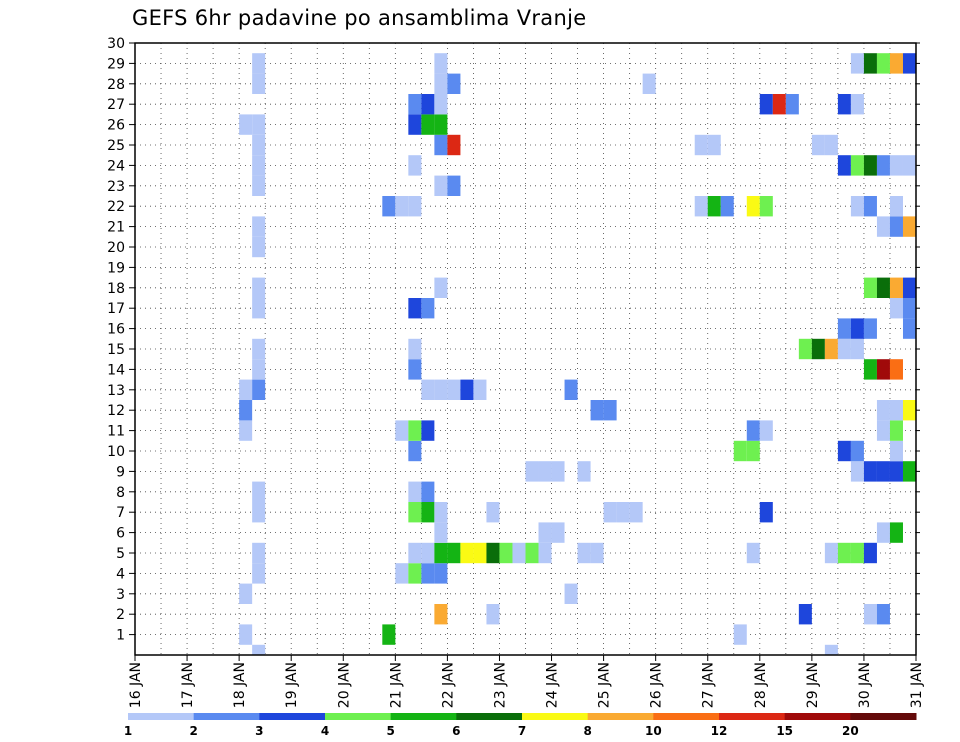 The image size is (960, 742). I want to click on y-tick-label: 10, so click(116, 452).